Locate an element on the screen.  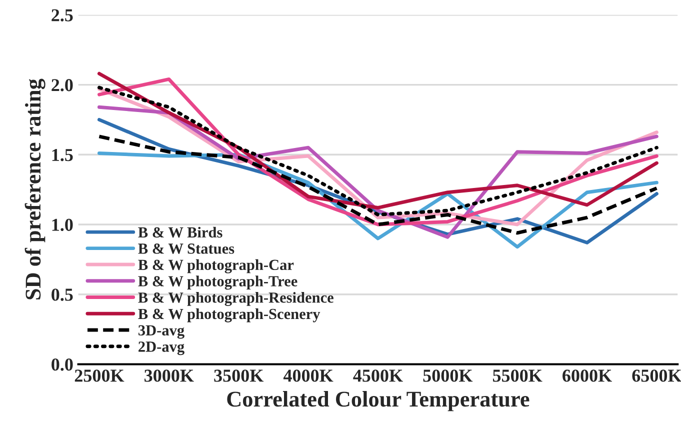
legend-label: B & W photograph-Tree is located at coordinates (218, 283).